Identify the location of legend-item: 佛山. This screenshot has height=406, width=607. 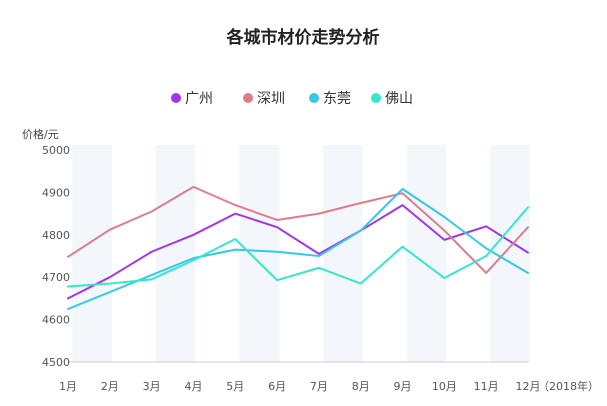
(392, 99).